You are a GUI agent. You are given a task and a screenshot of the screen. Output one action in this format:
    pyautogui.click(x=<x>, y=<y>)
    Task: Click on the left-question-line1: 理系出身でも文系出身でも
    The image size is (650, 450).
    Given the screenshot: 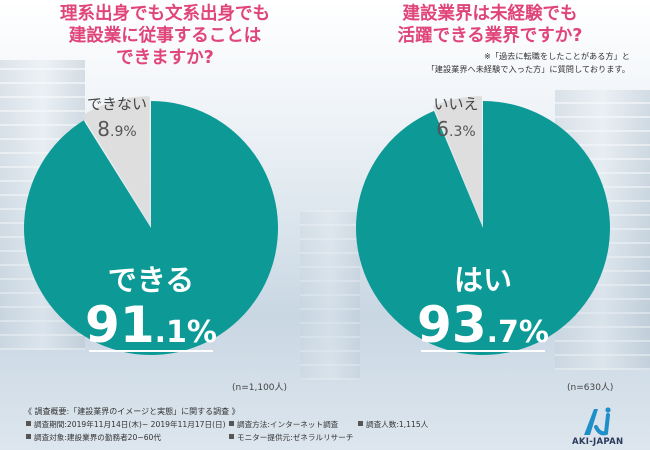 What is the action you would take?
    pyautogui.click(x=165, y=14)
    